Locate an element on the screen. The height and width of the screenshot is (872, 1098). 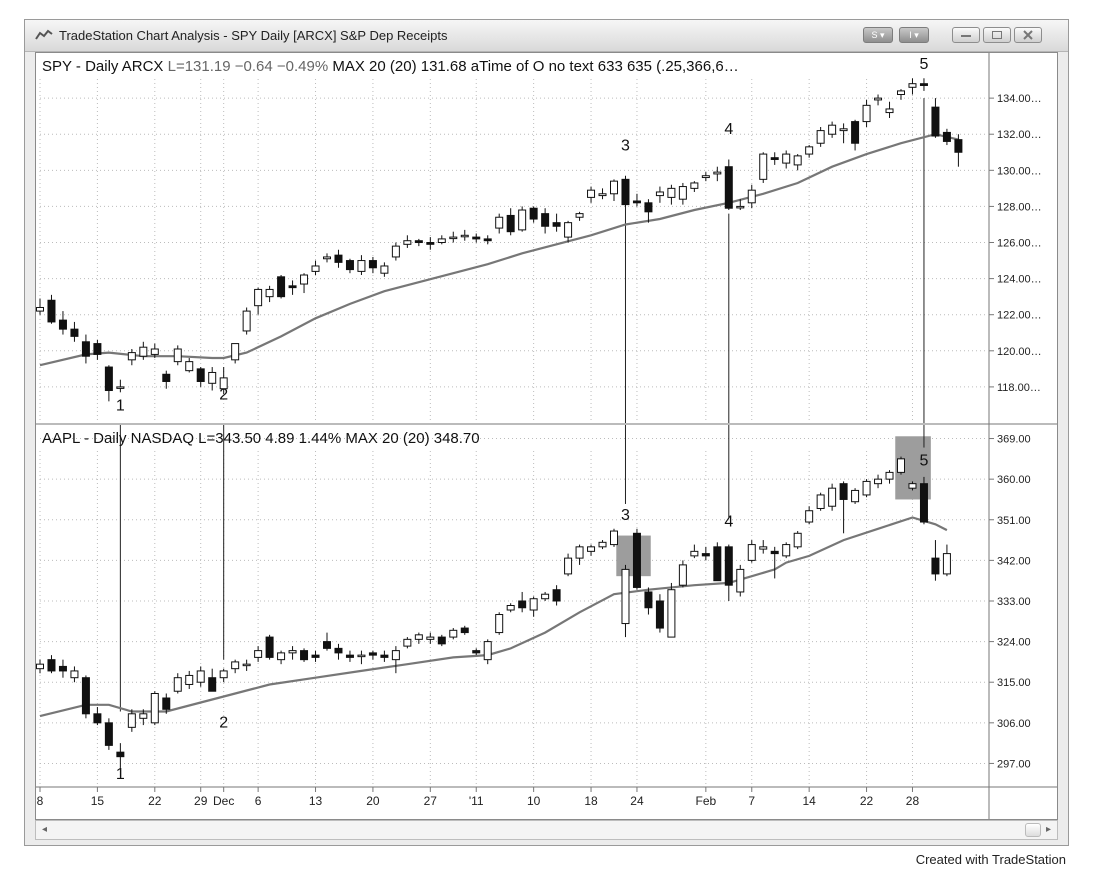
date-tick-label: 15 is located at coordinates (98, 801).